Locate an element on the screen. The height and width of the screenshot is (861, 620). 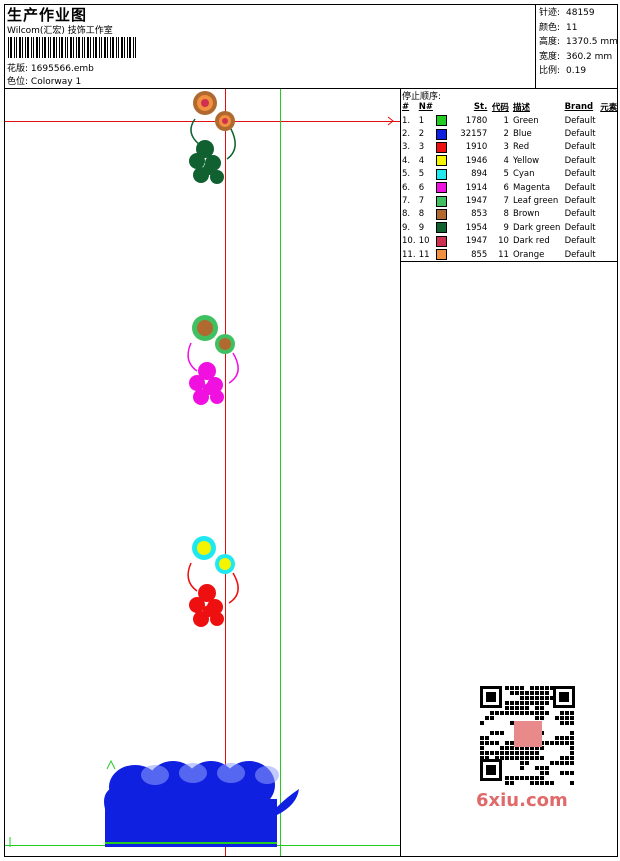
row-code: 4 is located at coordinates (506, 160).